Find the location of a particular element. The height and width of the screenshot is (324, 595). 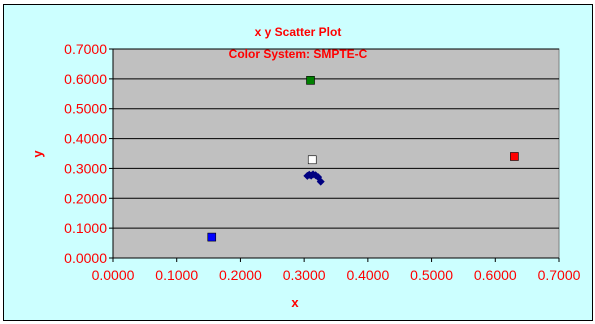

y-tick-label: 0.3000 is located at coordinates (85, 168).